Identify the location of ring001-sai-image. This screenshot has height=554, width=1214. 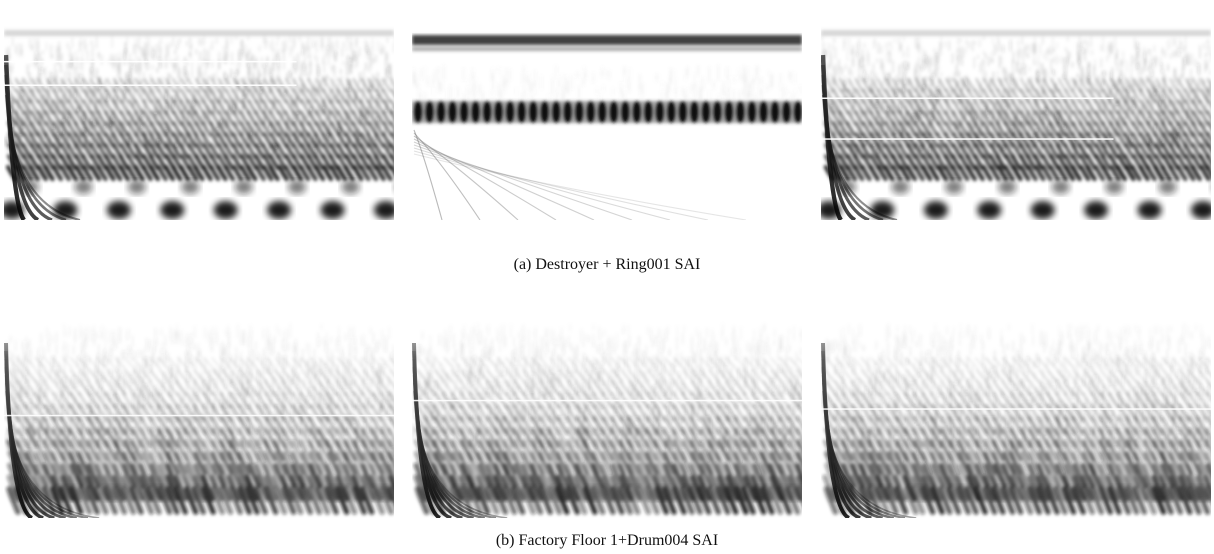
(607, 112).